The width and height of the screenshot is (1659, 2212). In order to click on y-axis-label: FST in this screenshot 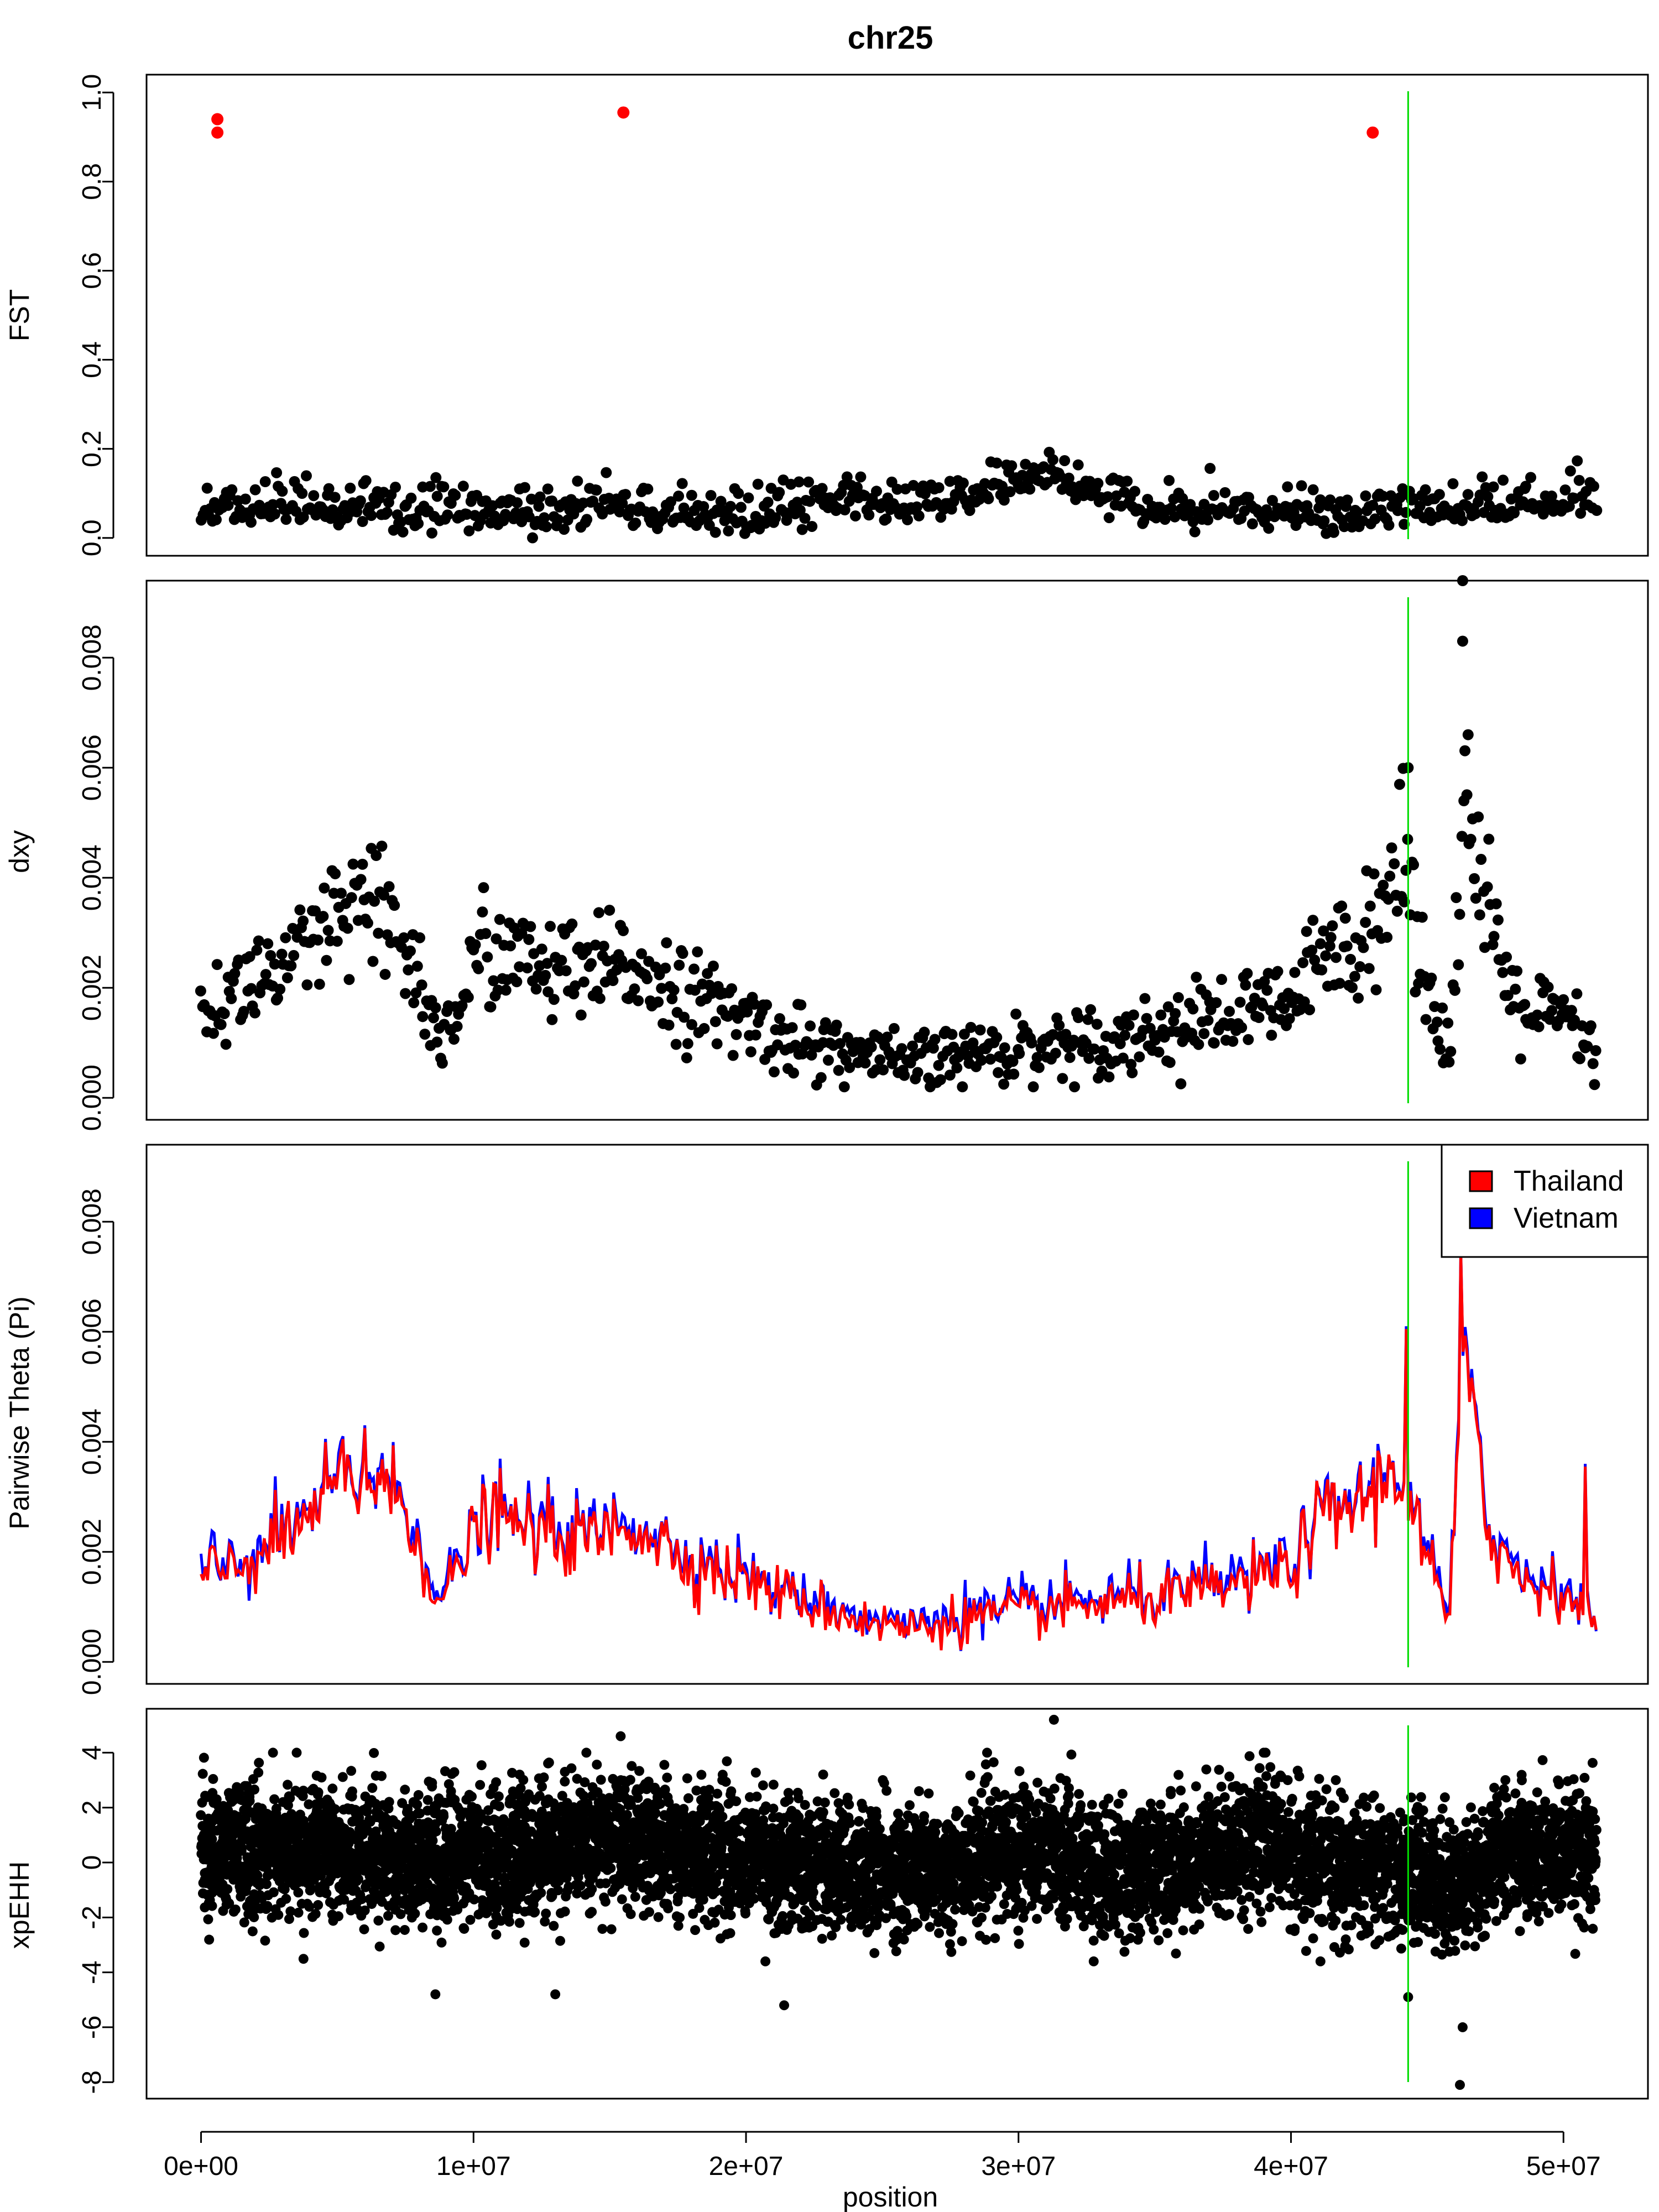, I will do `click(19, 315)`.